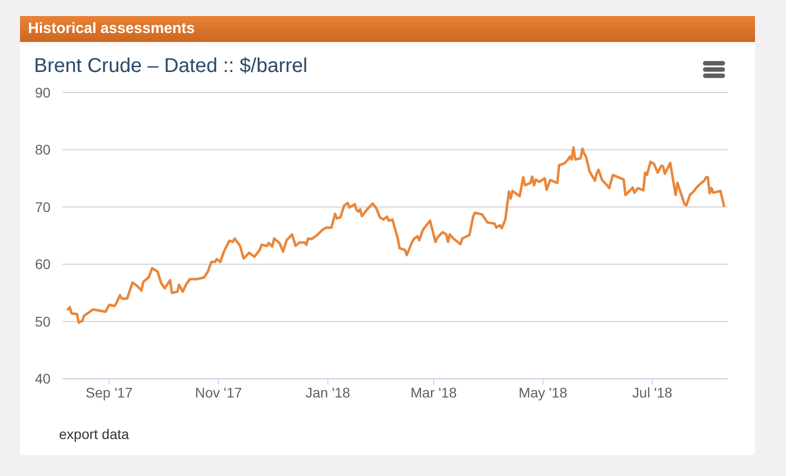  I want to click on x-tick-label: Jul '18, so click(652, 392).